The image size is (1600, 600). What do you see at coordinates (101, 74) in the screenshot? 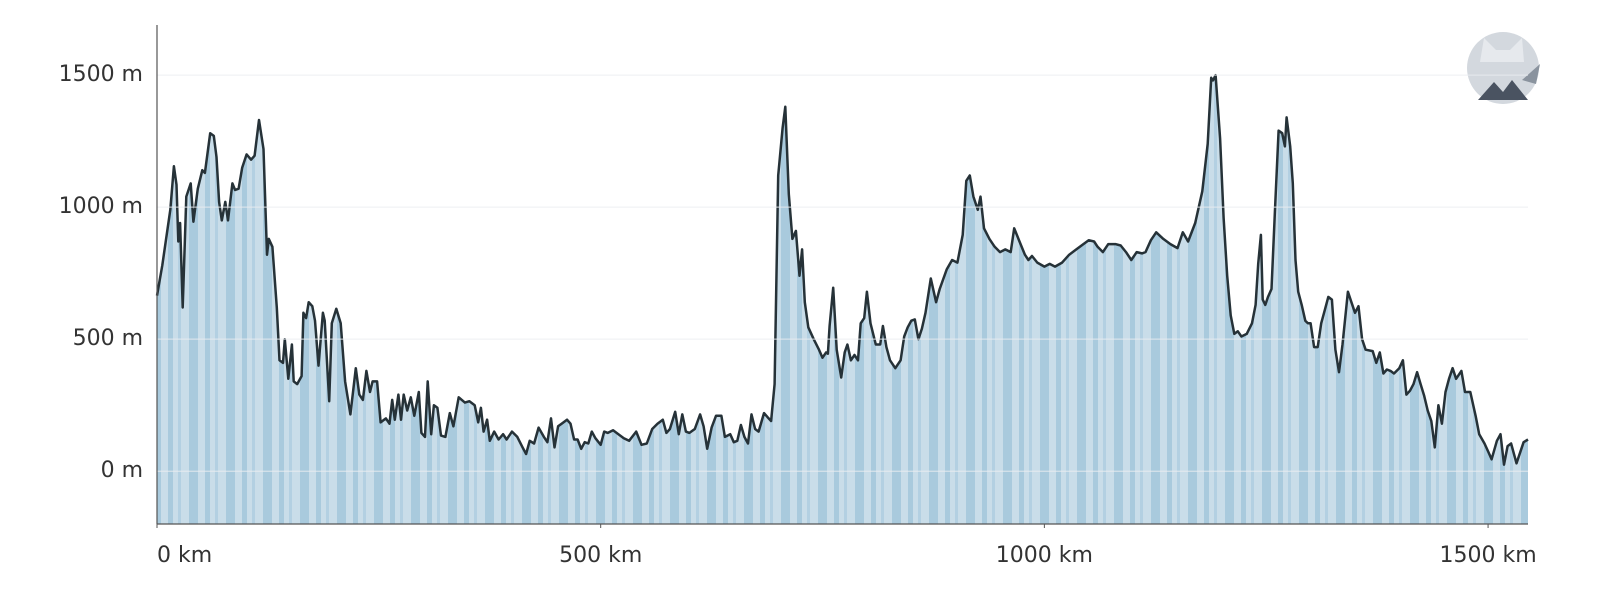
I see `y-tick-label: 1500 m` at bounding box center [101, 74].